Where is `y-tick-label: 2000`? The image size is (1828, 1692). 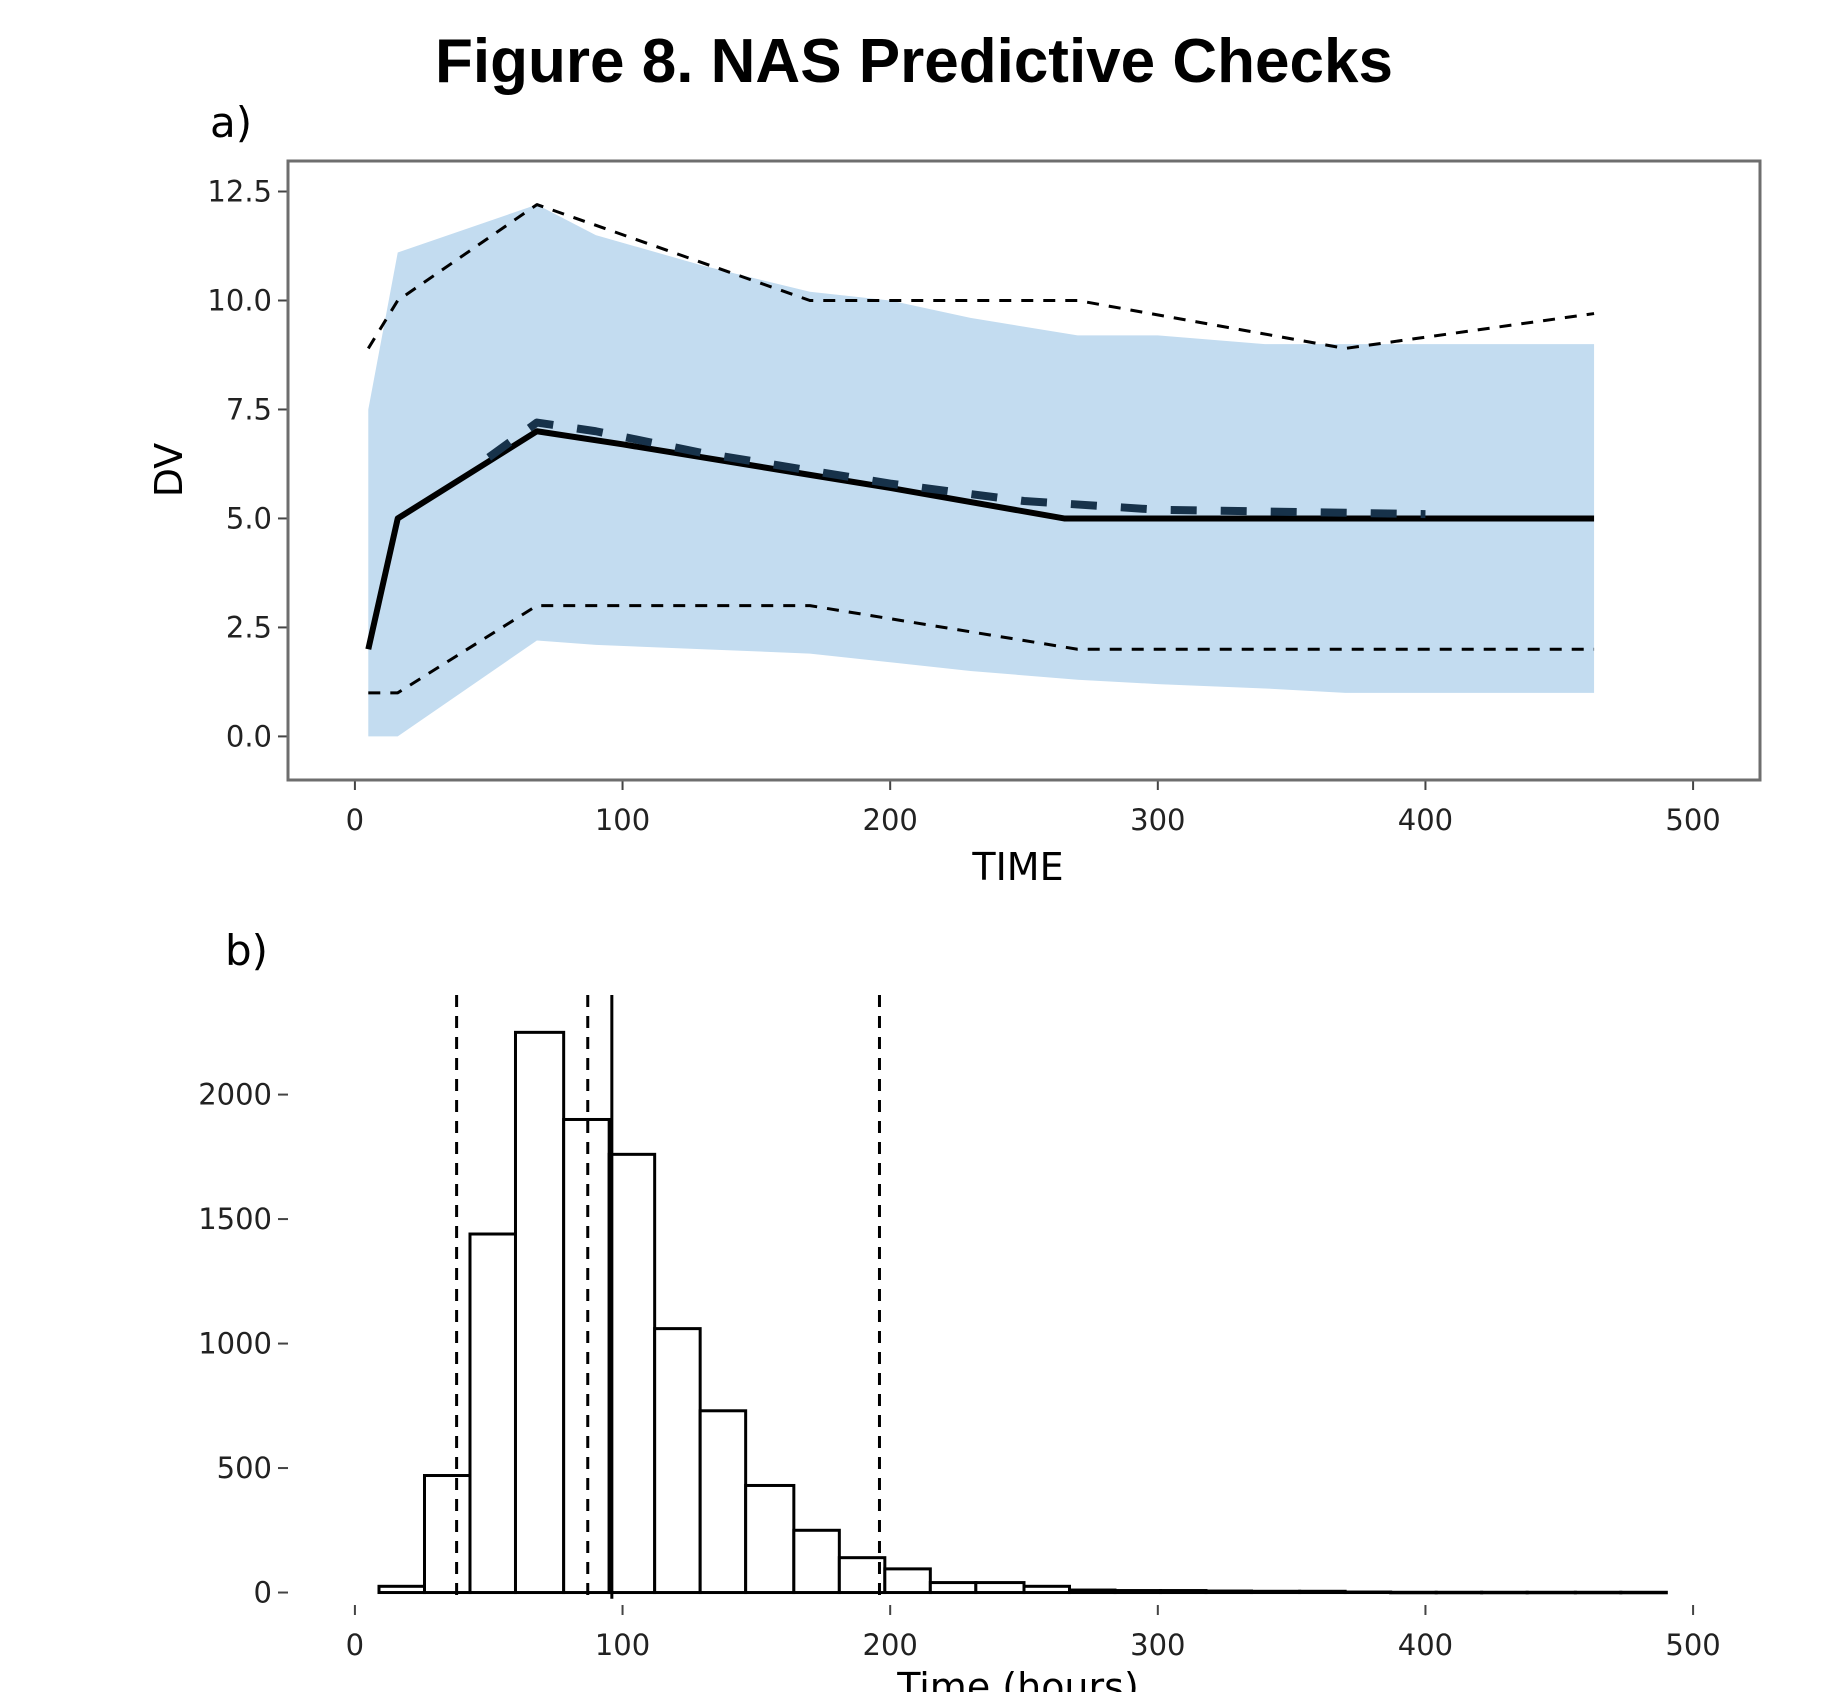
y-tick-label: 2000 is located at coordinates (235, 1095).